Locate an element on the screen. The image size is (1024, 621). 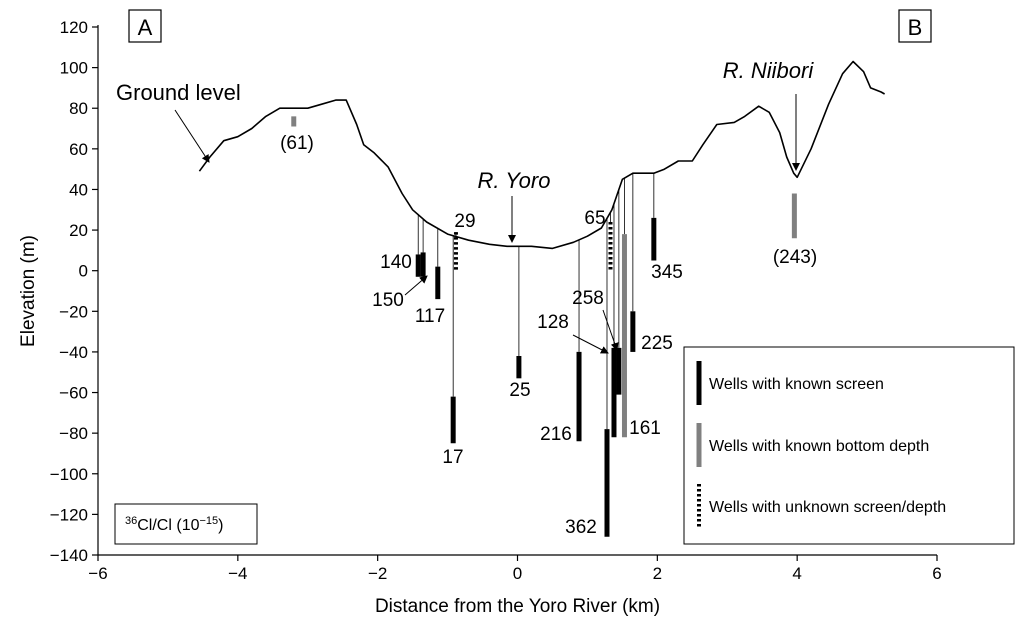
well-value-label: 117 is located at coordinates (430, 316).